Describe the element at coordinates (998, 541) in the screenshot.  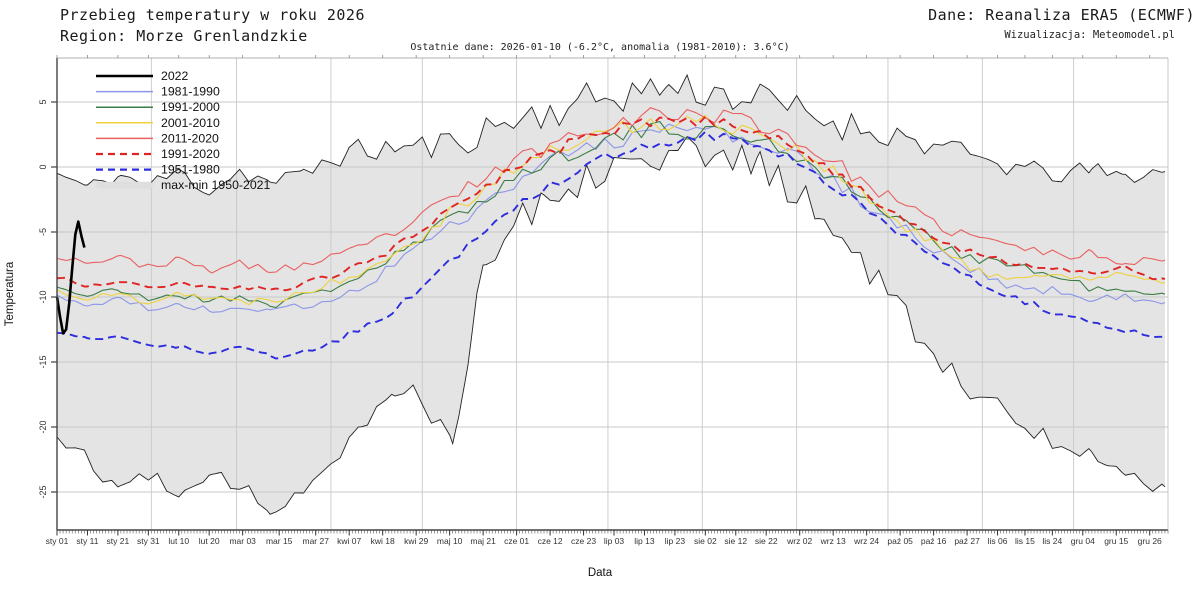
I see `x-tick-label: lis 06` at that location.